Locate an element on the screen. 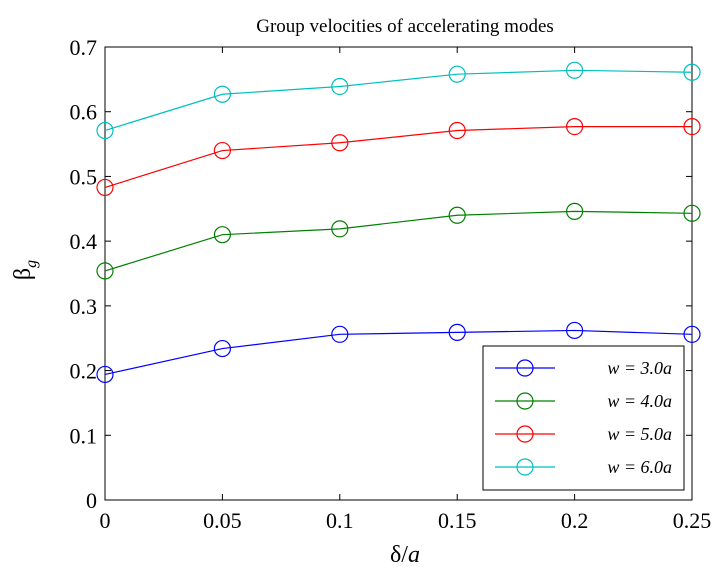 This screenshot has width=716, height=567. x-axis-label: δ/a is located at coordinates (405, 554).